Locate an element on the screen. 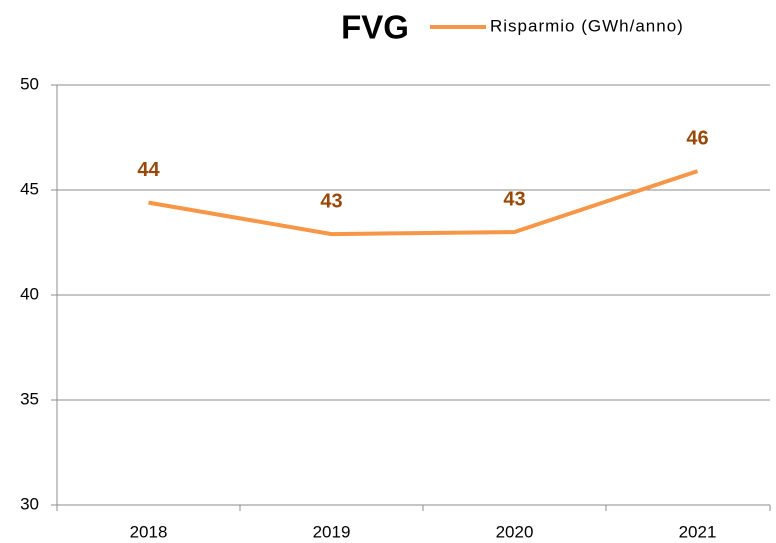 This screenshot has width=776, height=543. chart-title: FVG is located at coordinates (375, 27).